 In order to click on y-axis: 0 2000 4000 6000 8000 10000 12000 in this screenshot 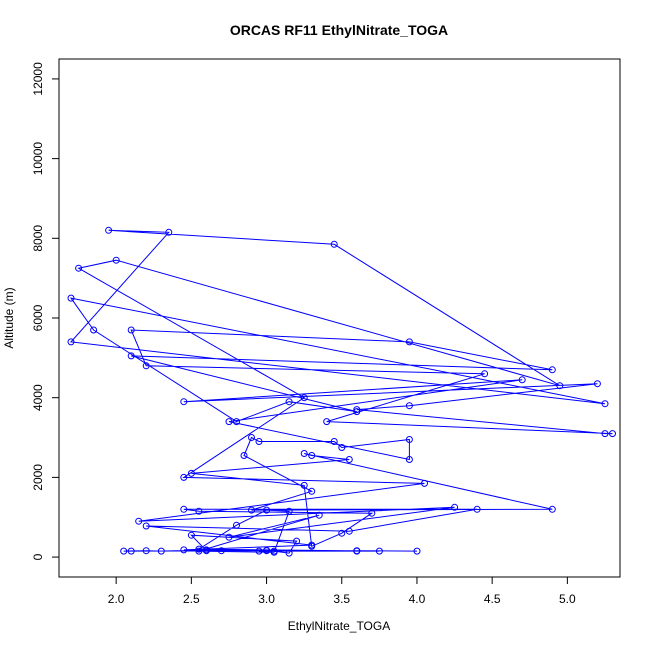, I will do `click(45, 311)`.